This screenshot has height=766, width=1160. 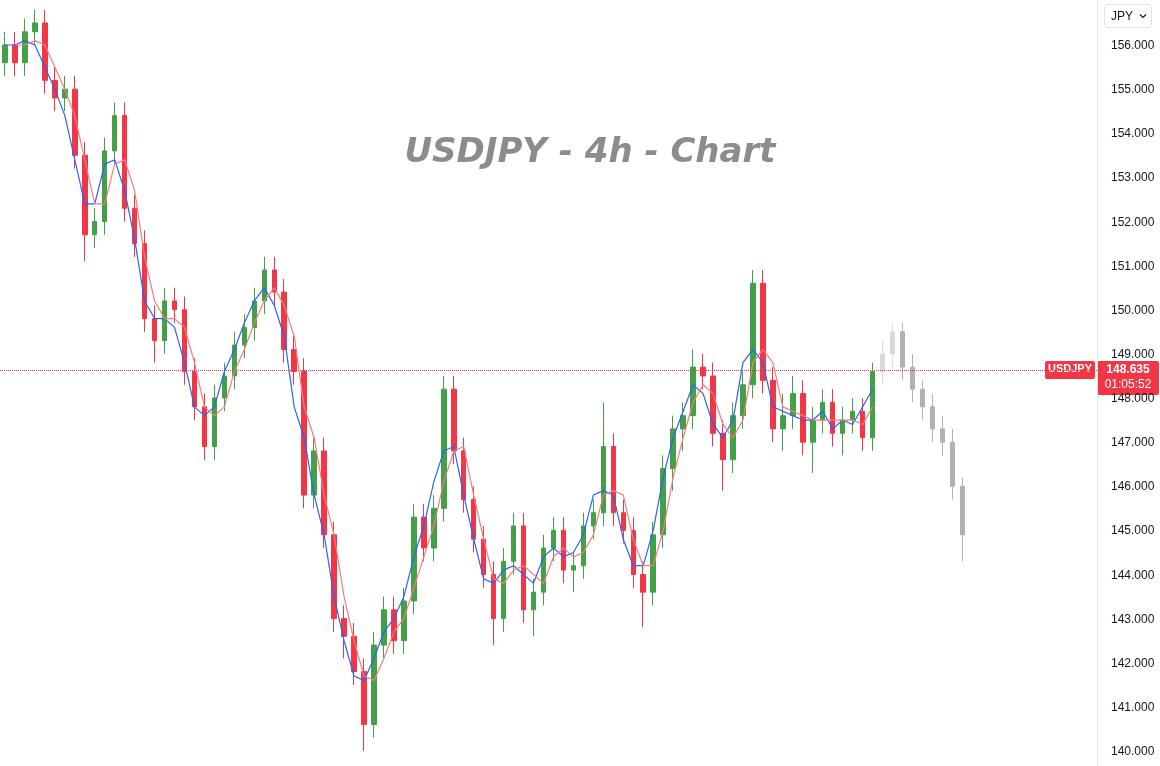 What do you see at coordinates (591, 150) in the screenshot?
I see `text: USDJPY - 4h - Chart` at bounding box center [591, 150].